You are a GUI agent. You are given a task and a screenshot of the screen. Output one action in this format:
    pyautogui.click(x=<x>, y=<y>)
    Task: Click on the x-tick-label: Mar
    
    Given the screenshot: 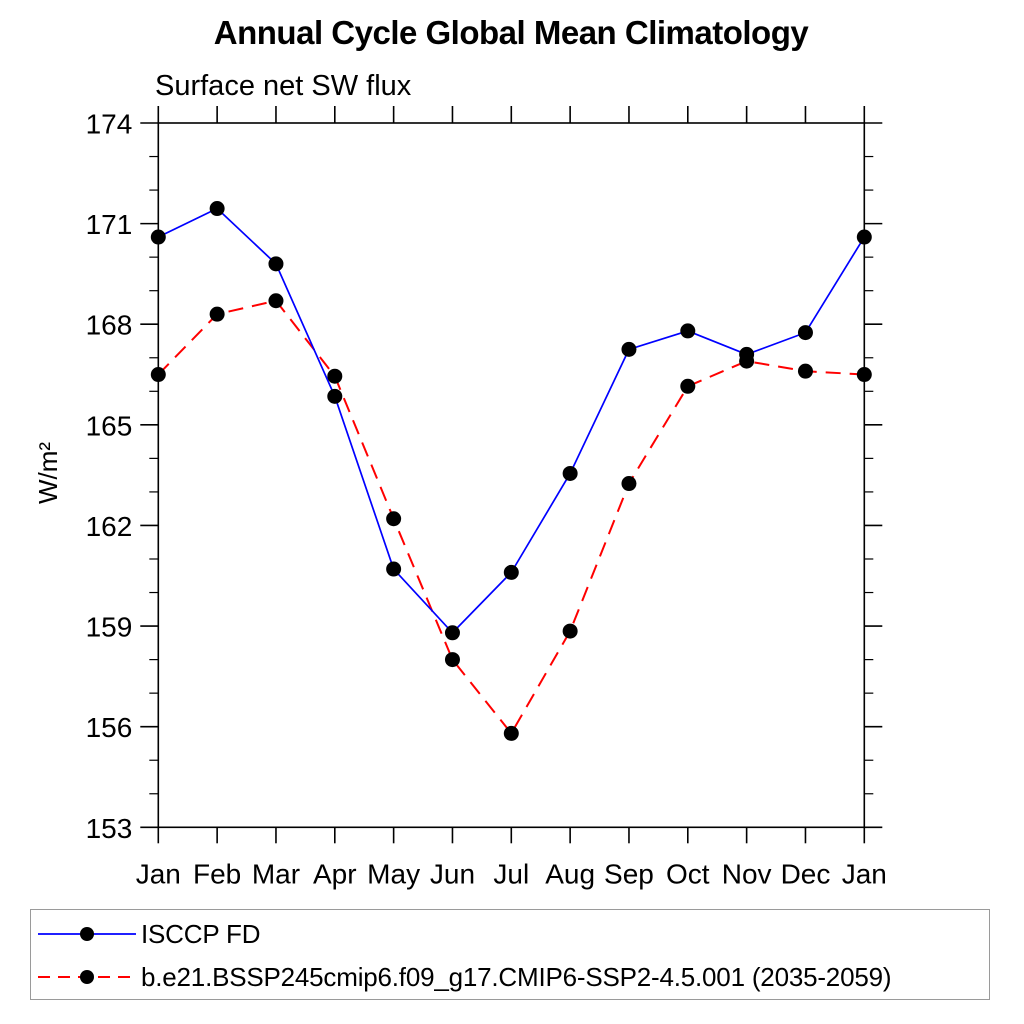 What is the action you would take?
    pyautogui.click(x=276, y=873)
    